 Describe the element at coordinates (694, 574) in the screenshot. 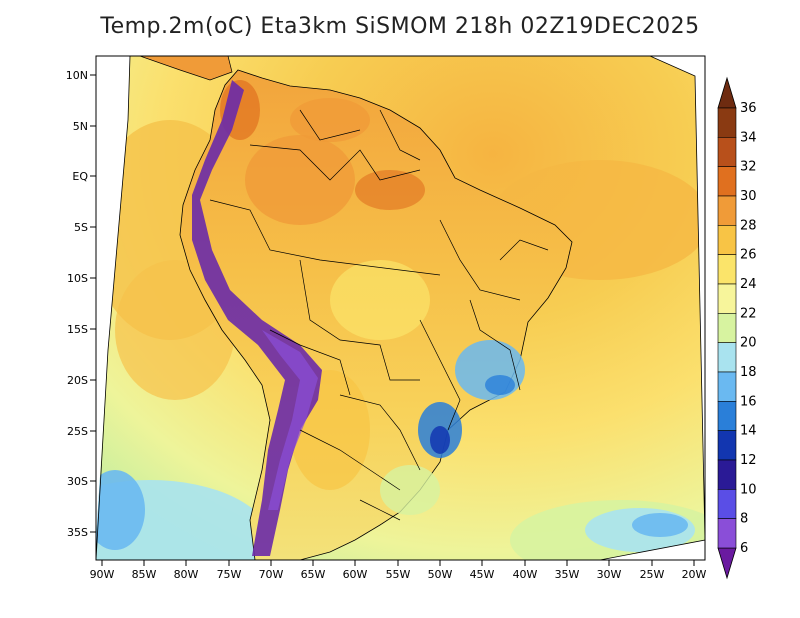

I see `lon-label: 20W` at that location.